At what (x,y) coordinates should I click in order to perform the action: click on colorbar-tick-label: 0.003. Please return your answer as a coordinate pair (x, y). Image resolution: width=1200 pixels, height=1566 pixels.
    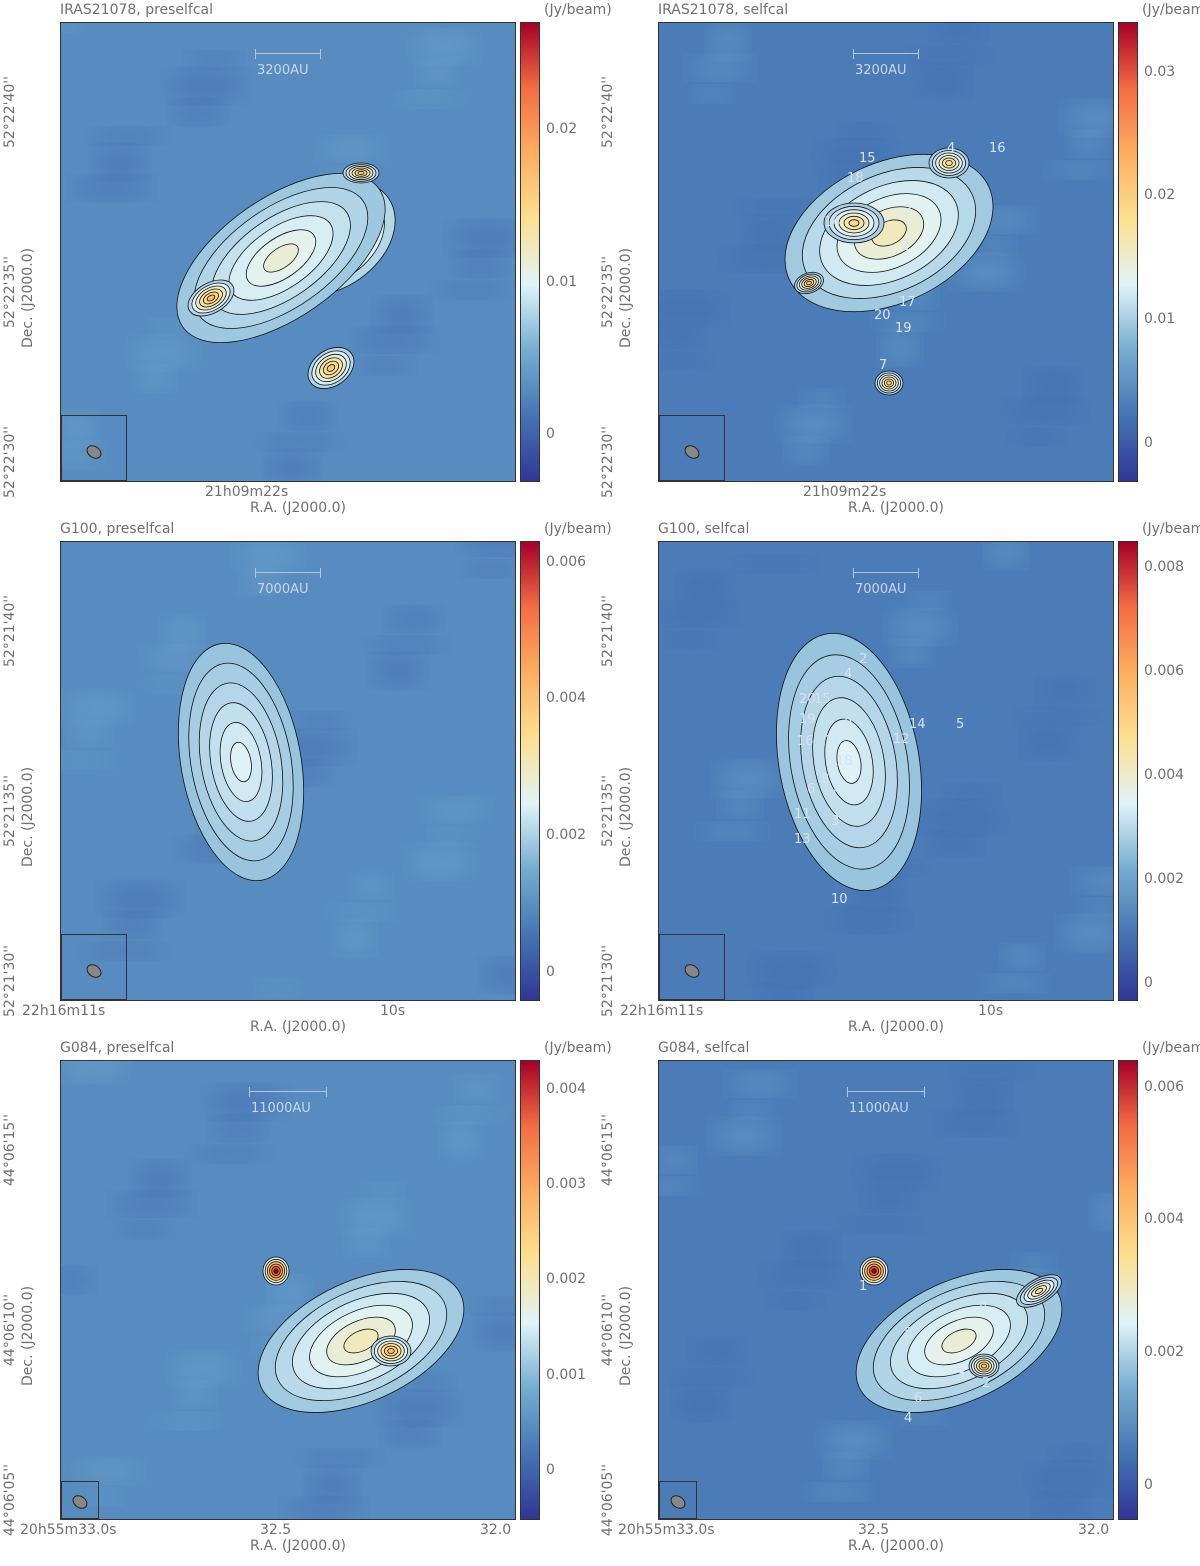
    Looking at the image, I should click on (566, 1184).